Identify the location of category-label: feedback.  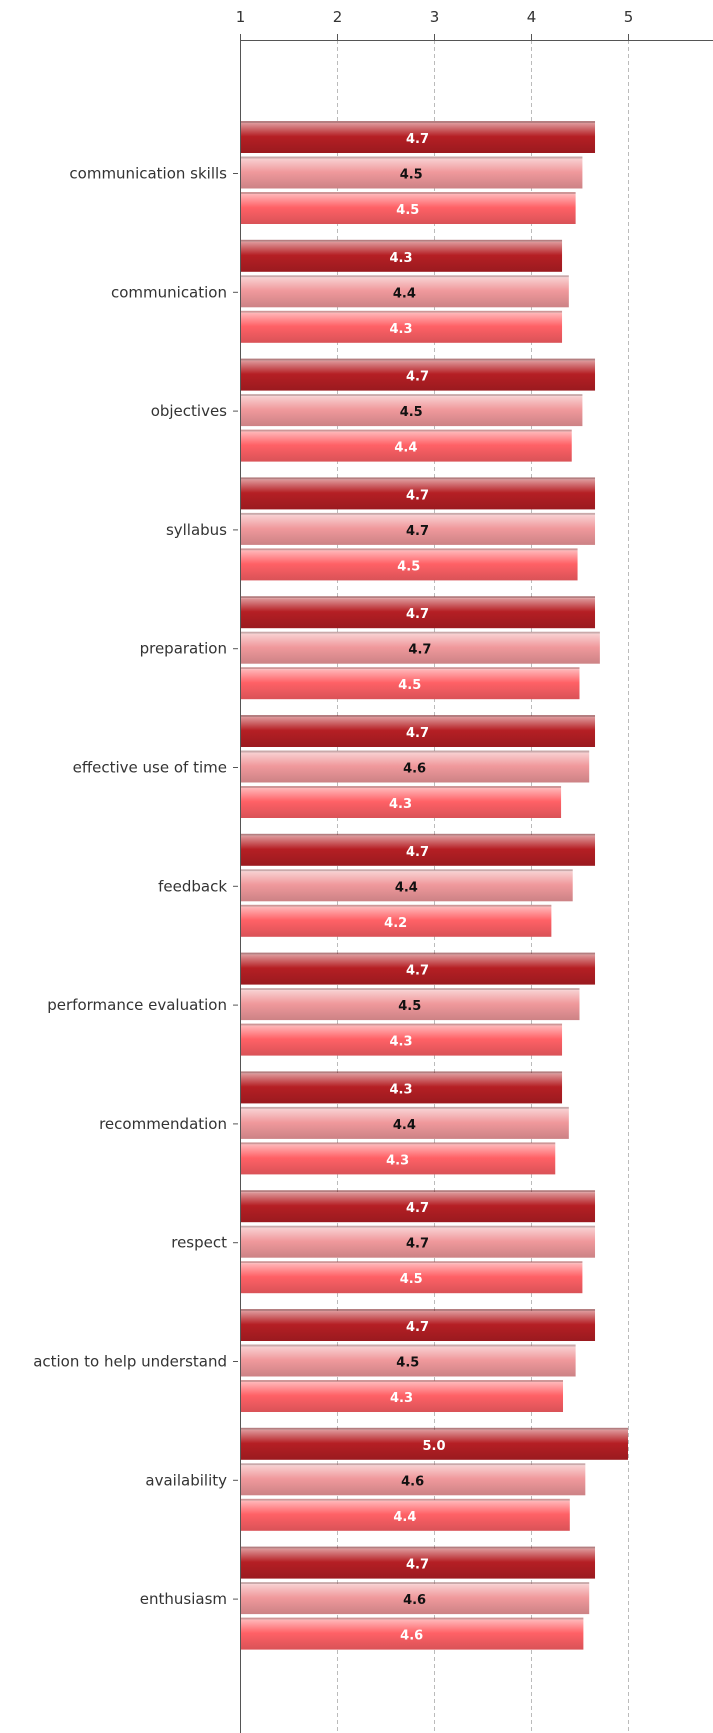
(192, 886).